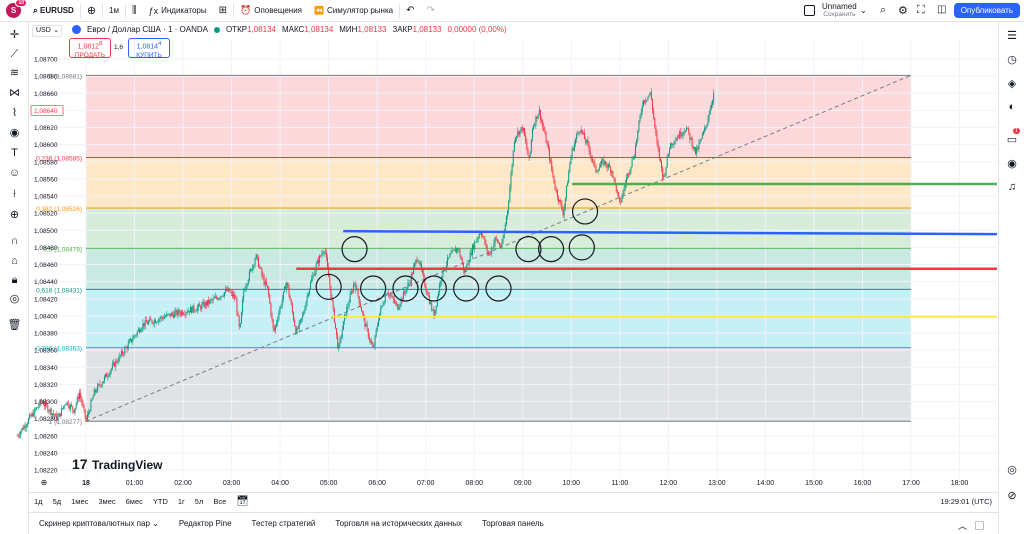 This screenshot has width=1024, height=534. I want to click on alerts-clock-icon: ◷, so click(1012, 59).